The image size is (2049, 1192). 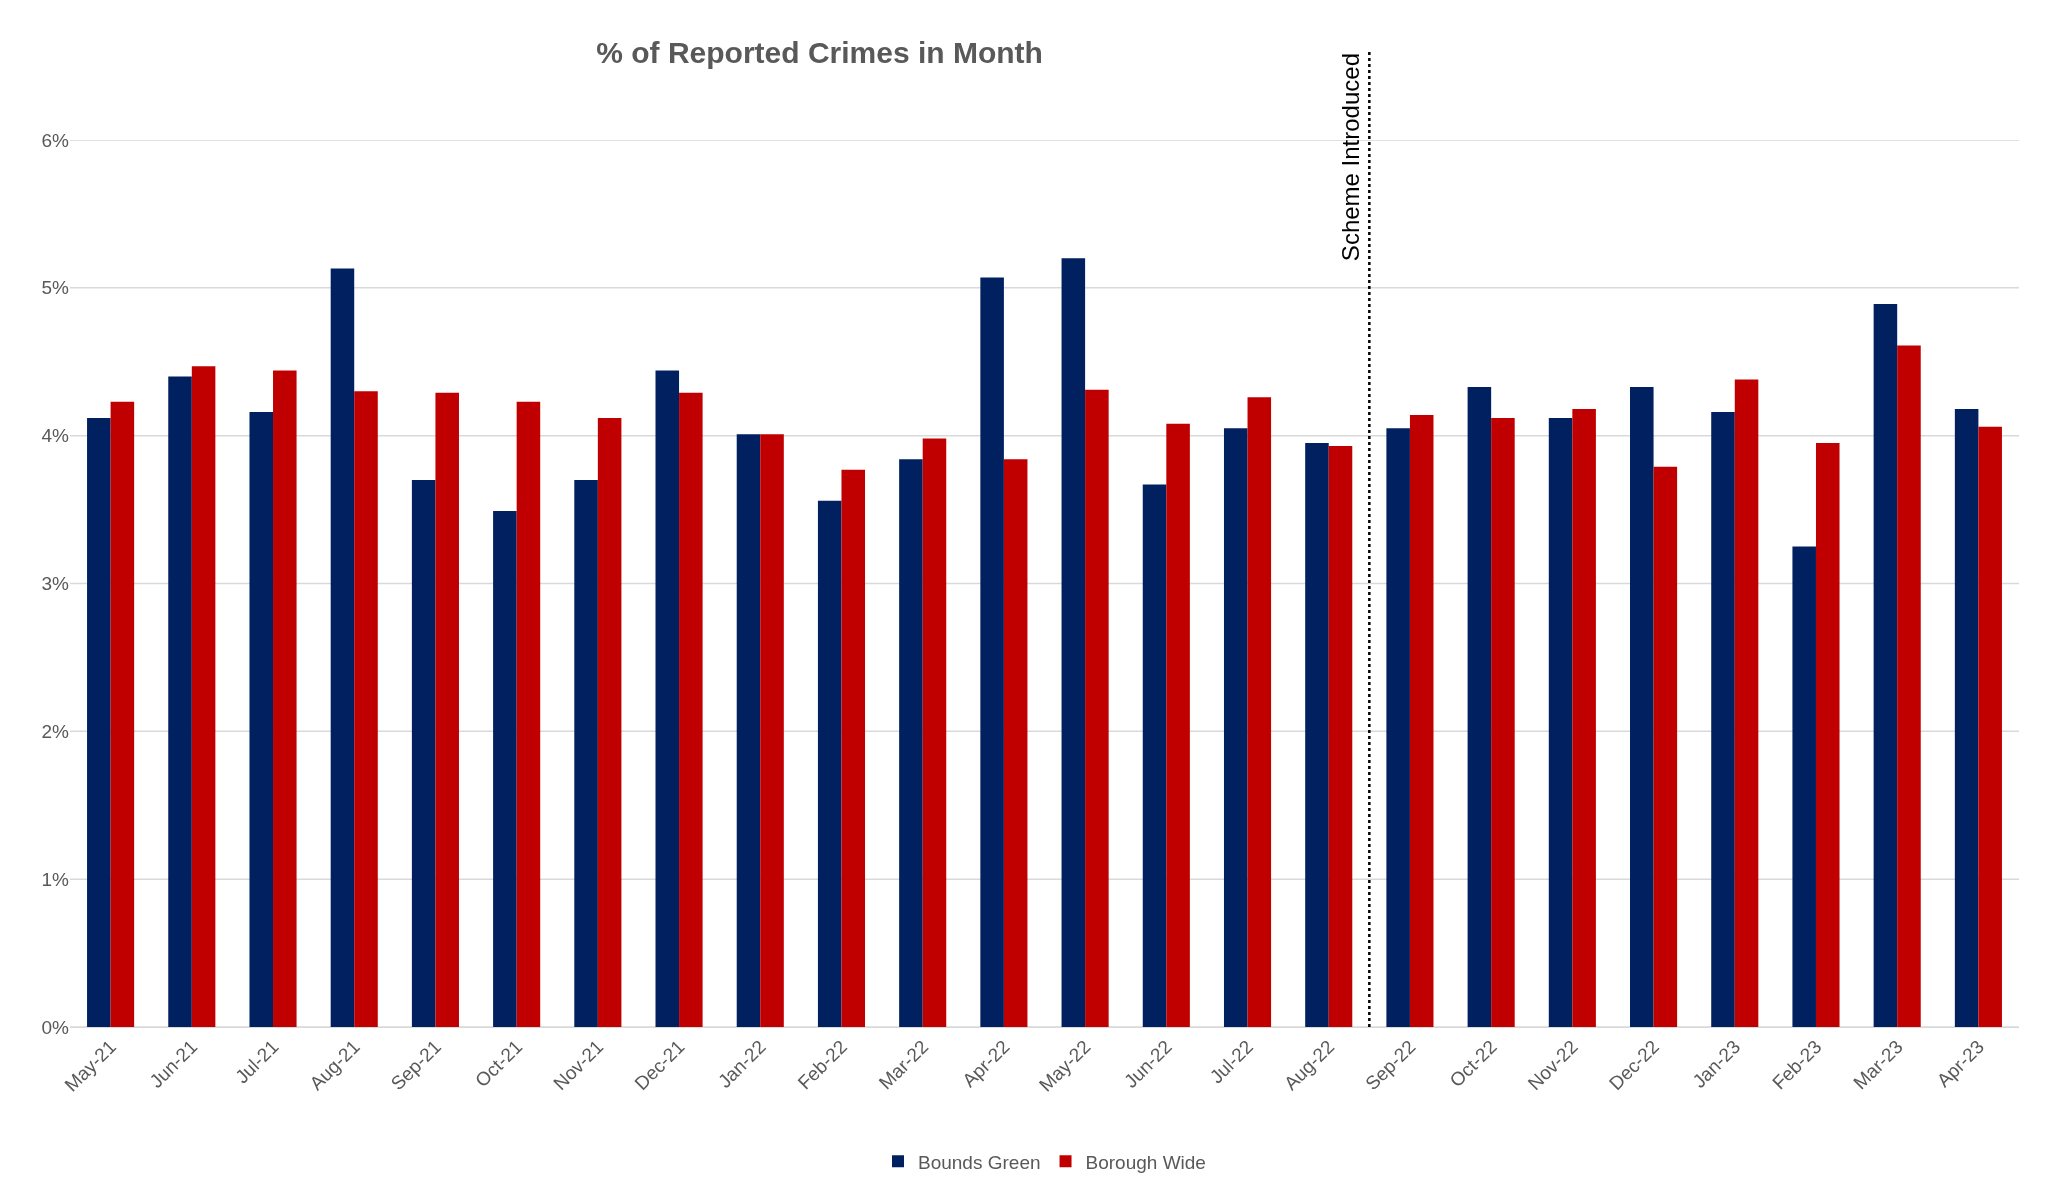 I want to click on legend-label: Bounds Green, so click(x=979, y=1162).